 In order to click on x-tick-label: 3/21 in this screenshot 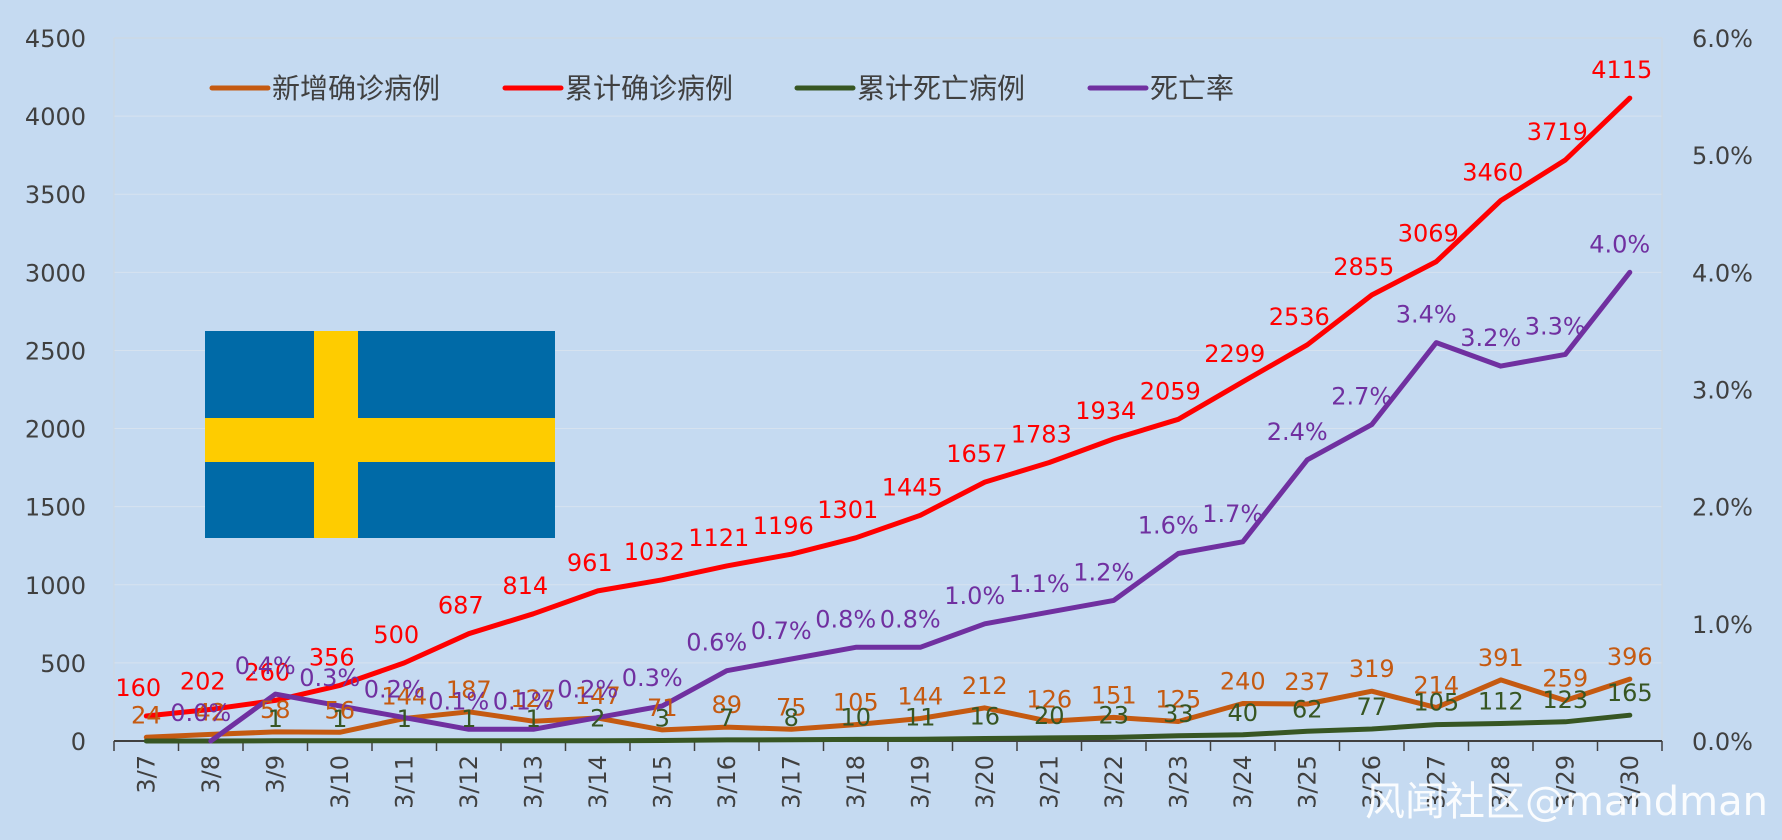, I will do `click(1049, 782)`.